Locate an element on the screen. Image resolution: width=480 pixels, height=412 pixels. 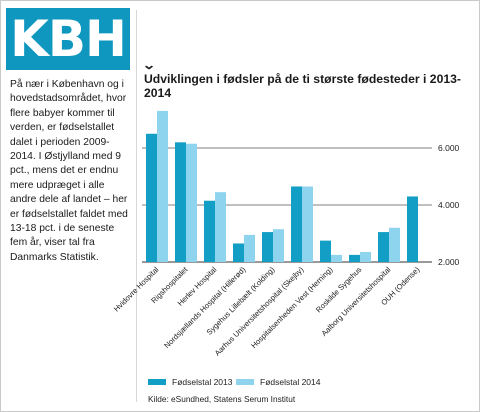
column-divider is located at coordinates (136, 206).